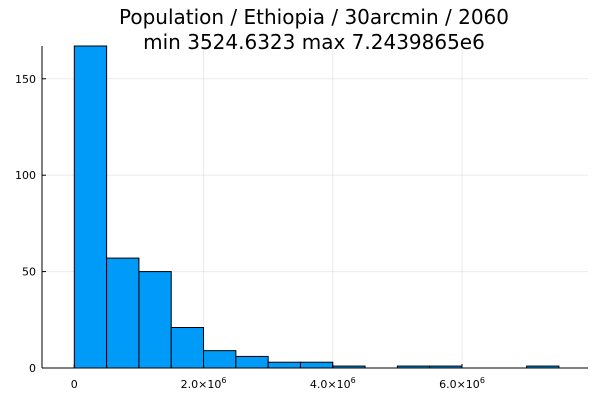 The width and height of the screenshot is (600, 400). Describe the element at coordinates (278, 377) in the screenshot. I see `x-axis-ticks: 0 2.0×10⁶ 4.0×10⁶ 6.0×10⁶` at that location.